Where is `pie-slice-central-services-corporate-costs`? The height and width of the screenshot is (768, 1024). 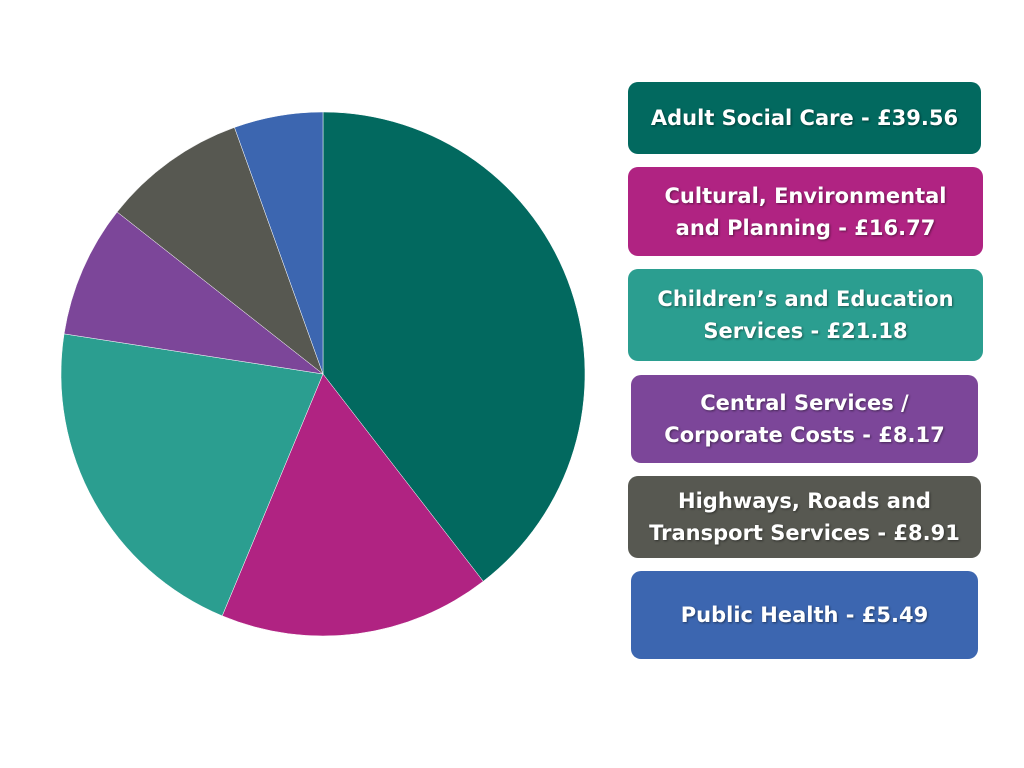
pie-slice-central-services-corporate-costs is located at coordinates (193, 293).